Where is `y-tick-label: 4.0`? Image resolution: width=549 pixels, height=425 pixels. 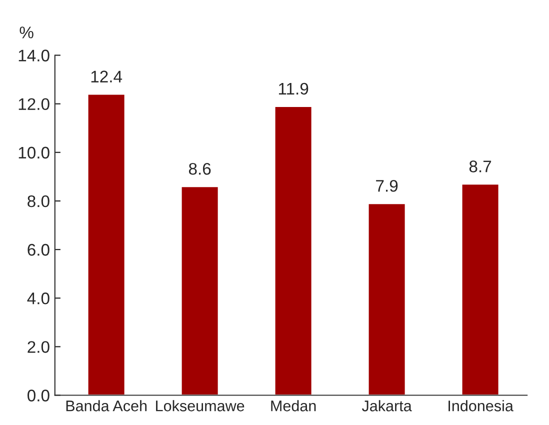 y-tick-label: 4.0 is located at coordinates (38, 298).